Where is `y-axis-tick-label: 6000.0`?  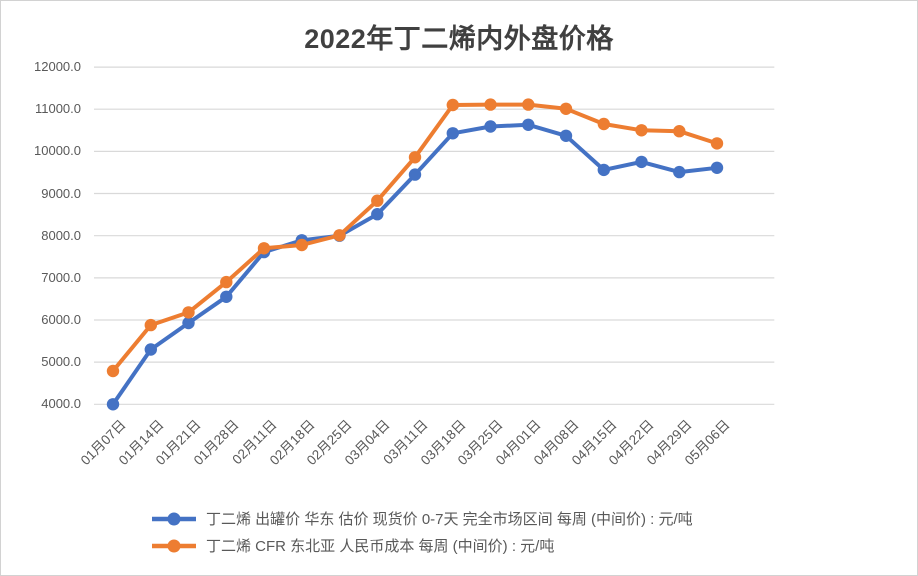 y-axis-tick-label: 6000.0 is located at coordinates (61, 319).